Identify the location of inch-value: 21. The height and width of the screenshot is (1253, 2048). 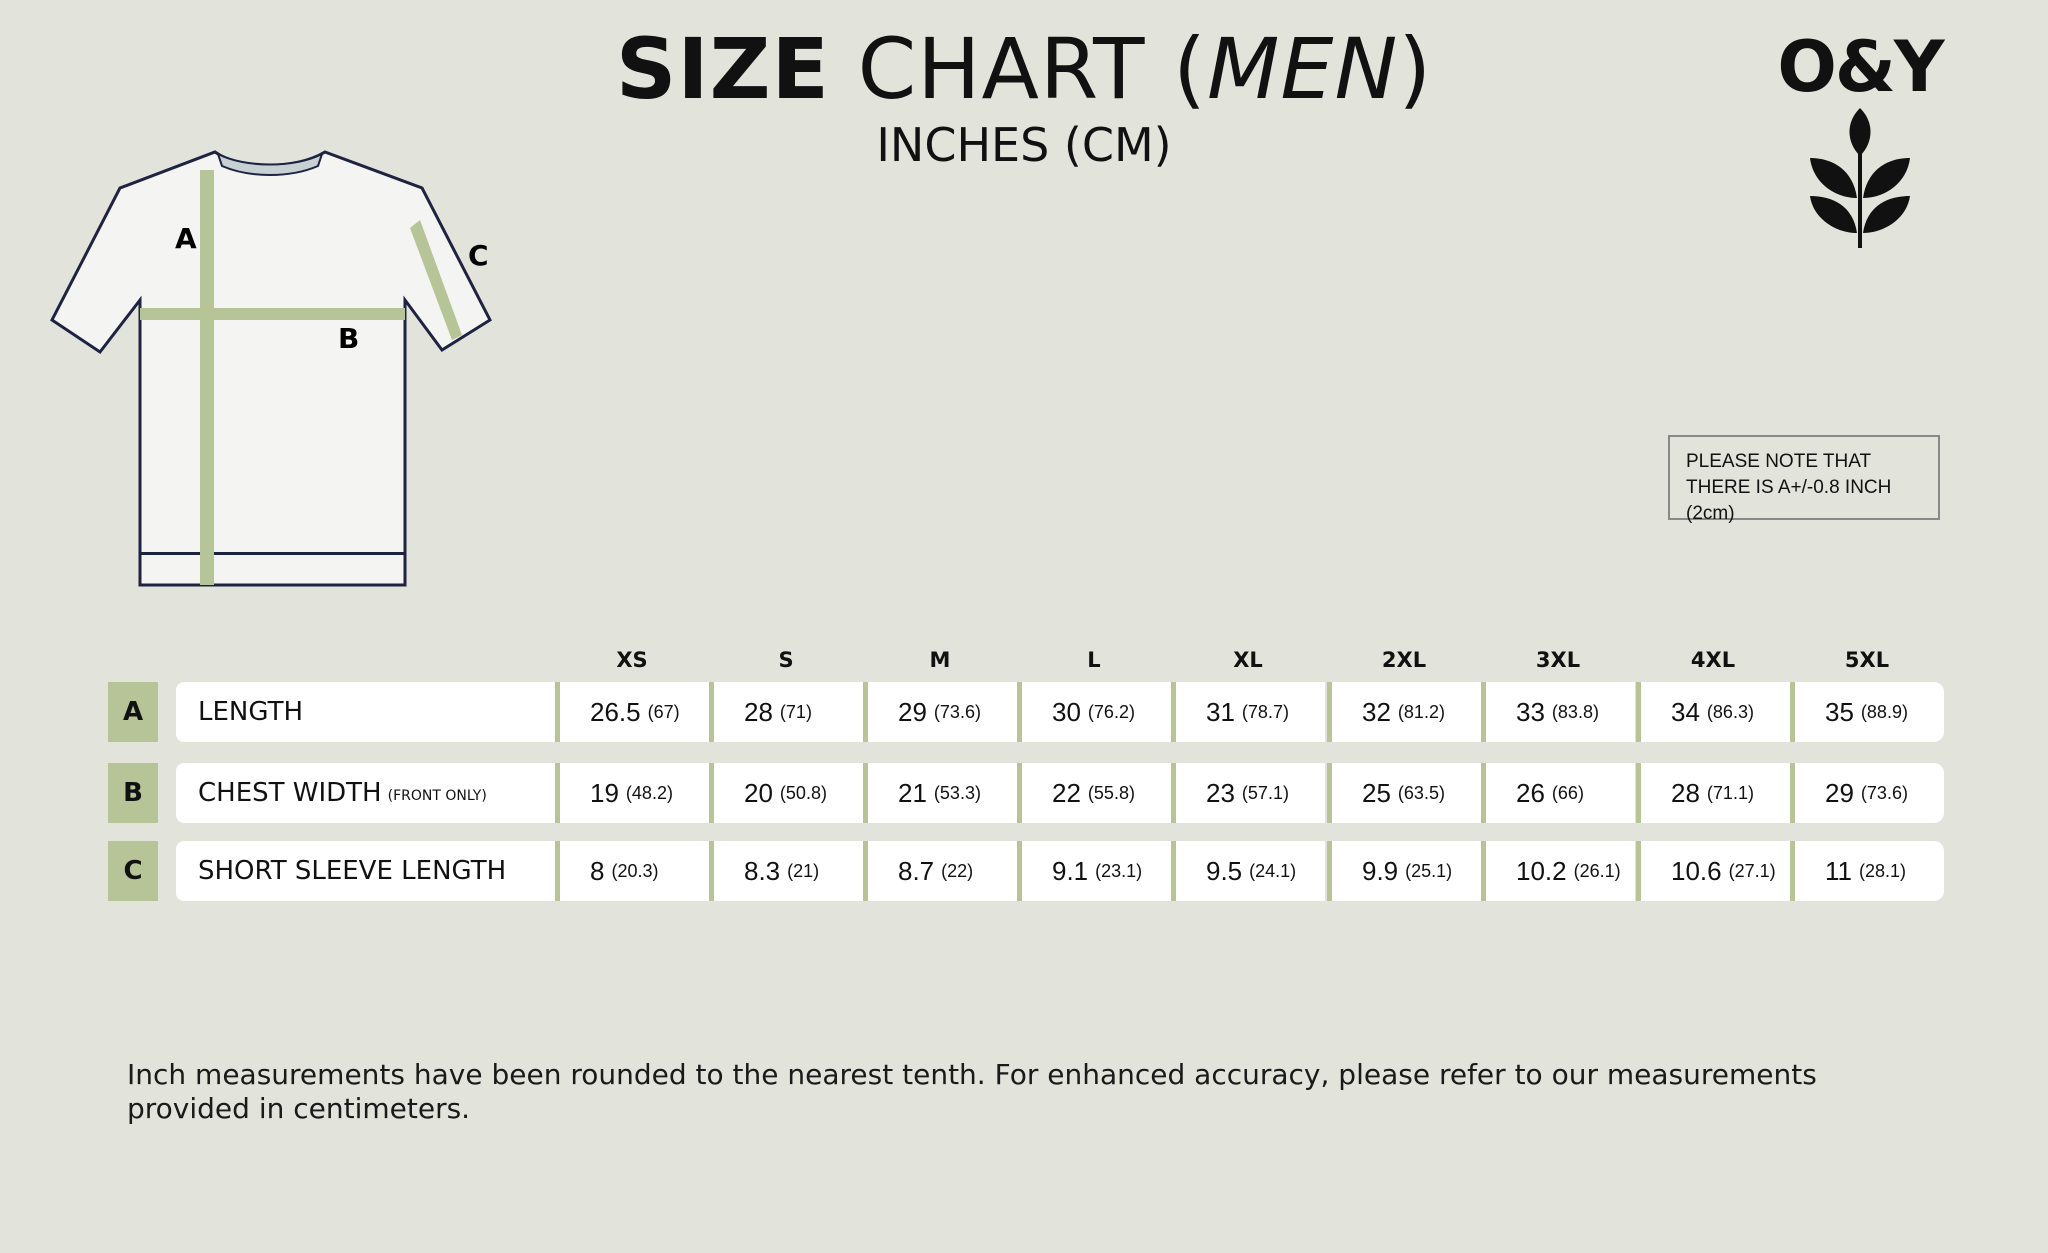
(912, 792).